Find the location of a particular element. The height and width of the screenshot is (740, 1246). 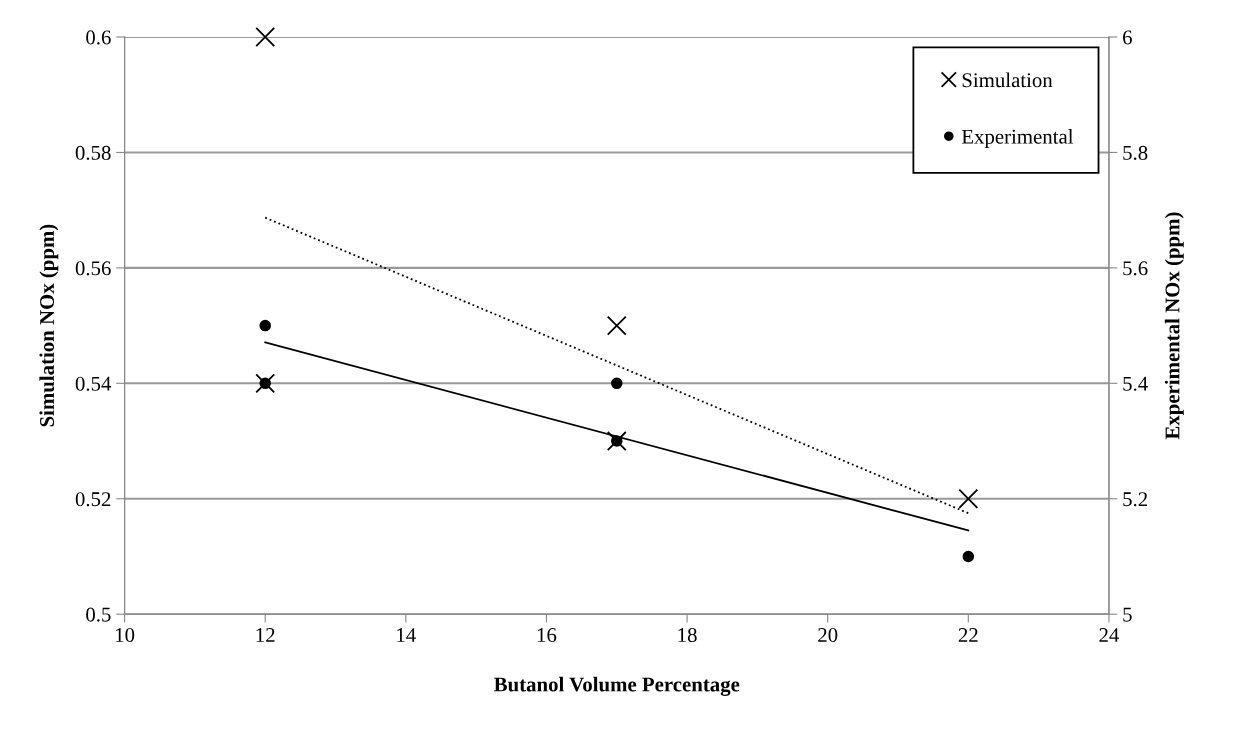

y2-tick-label: 5.4 is located at coordinates (1135, 383).